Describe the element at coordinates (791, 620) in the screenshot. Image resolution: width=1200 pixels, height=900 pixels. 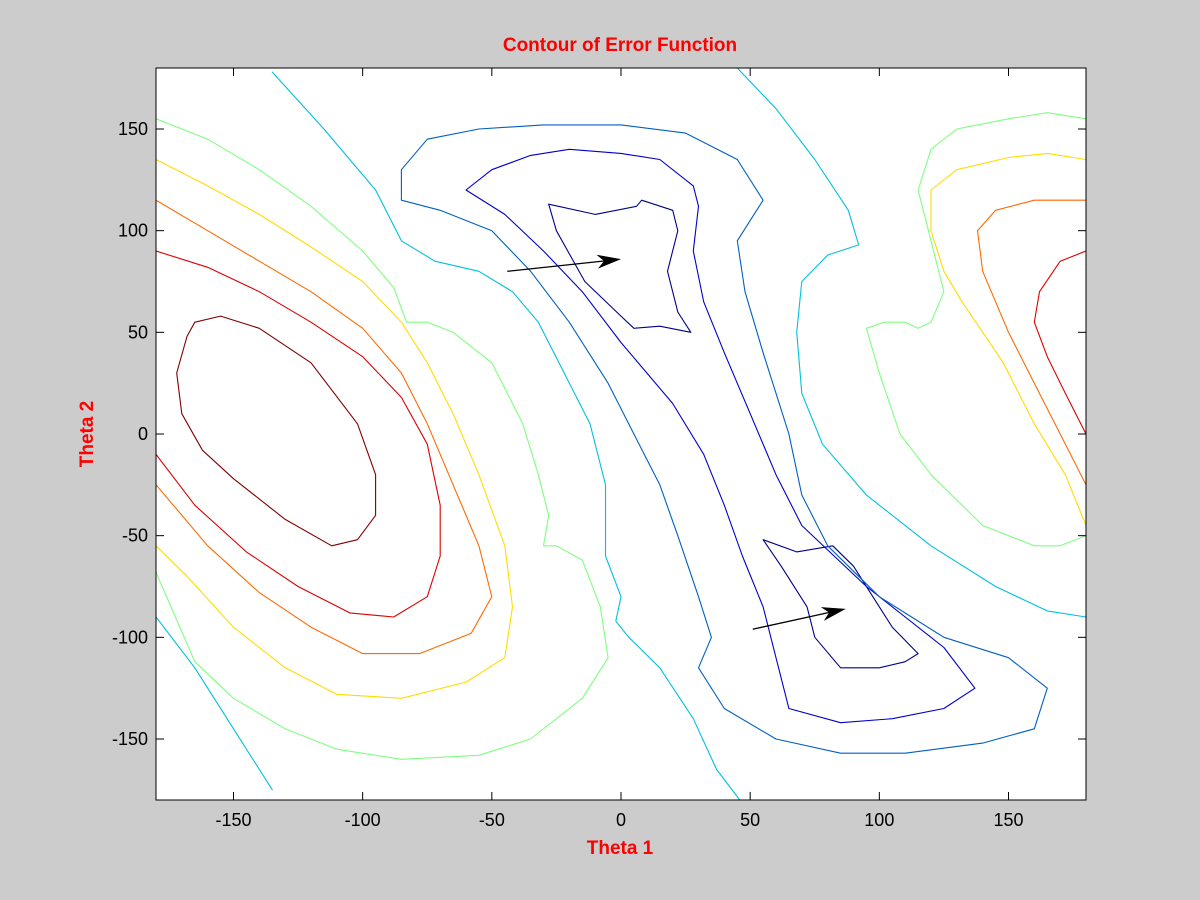
I see `arrow-lower-shaft` at that location.